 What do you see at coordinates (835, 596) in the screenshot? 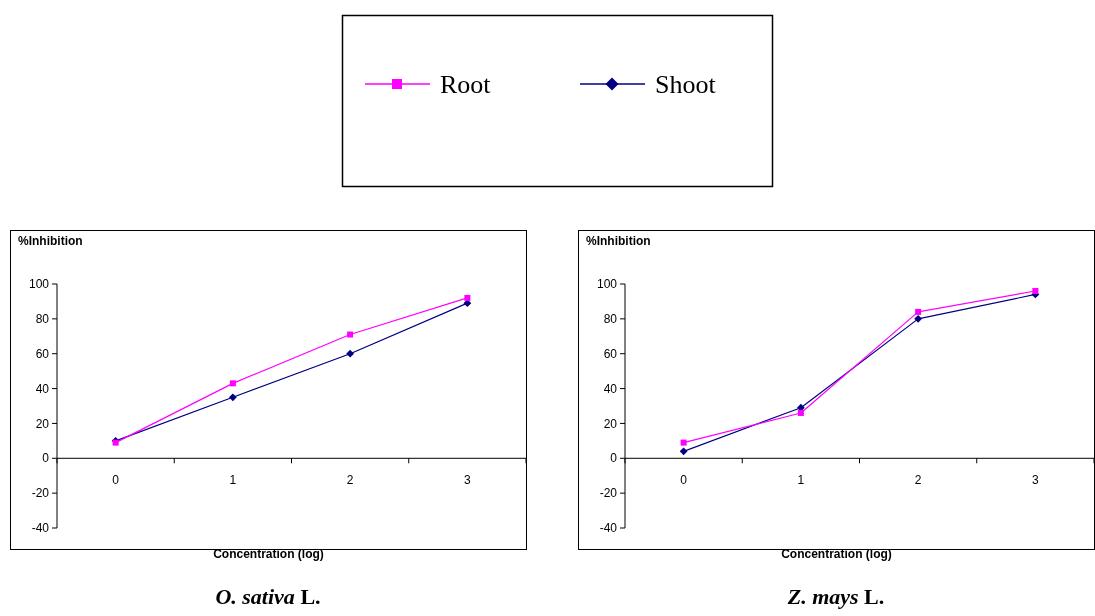
I see `text: Z. mays L.` at bounding box center [835, 596].